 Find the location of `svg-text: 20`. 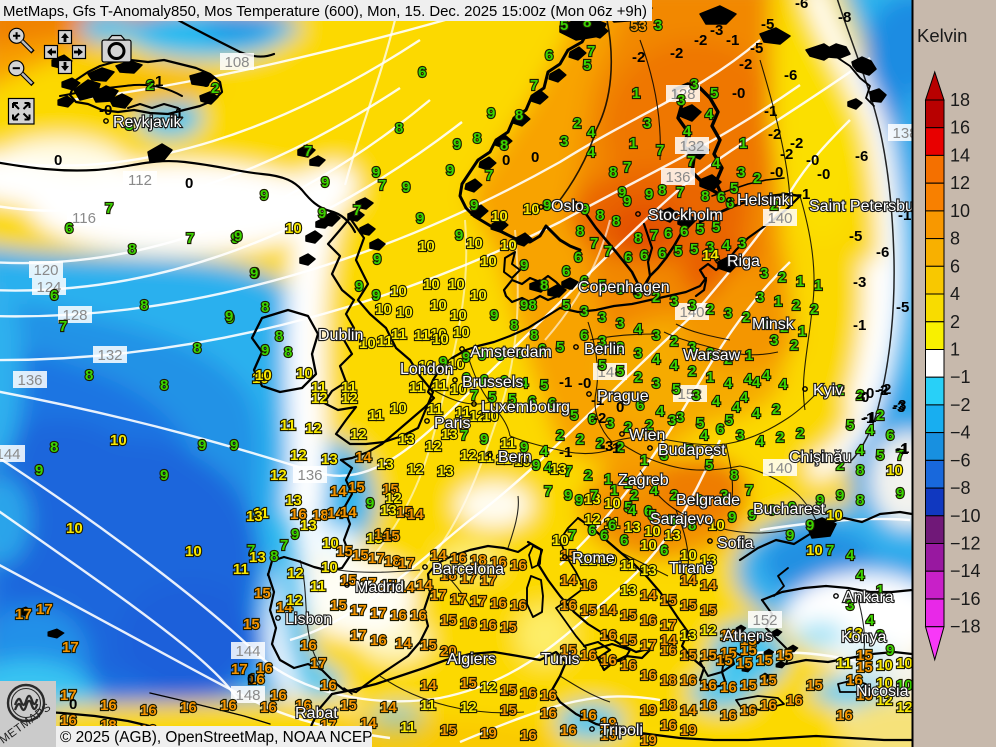

svg-text: 20 is located at coordinates (448, 651).